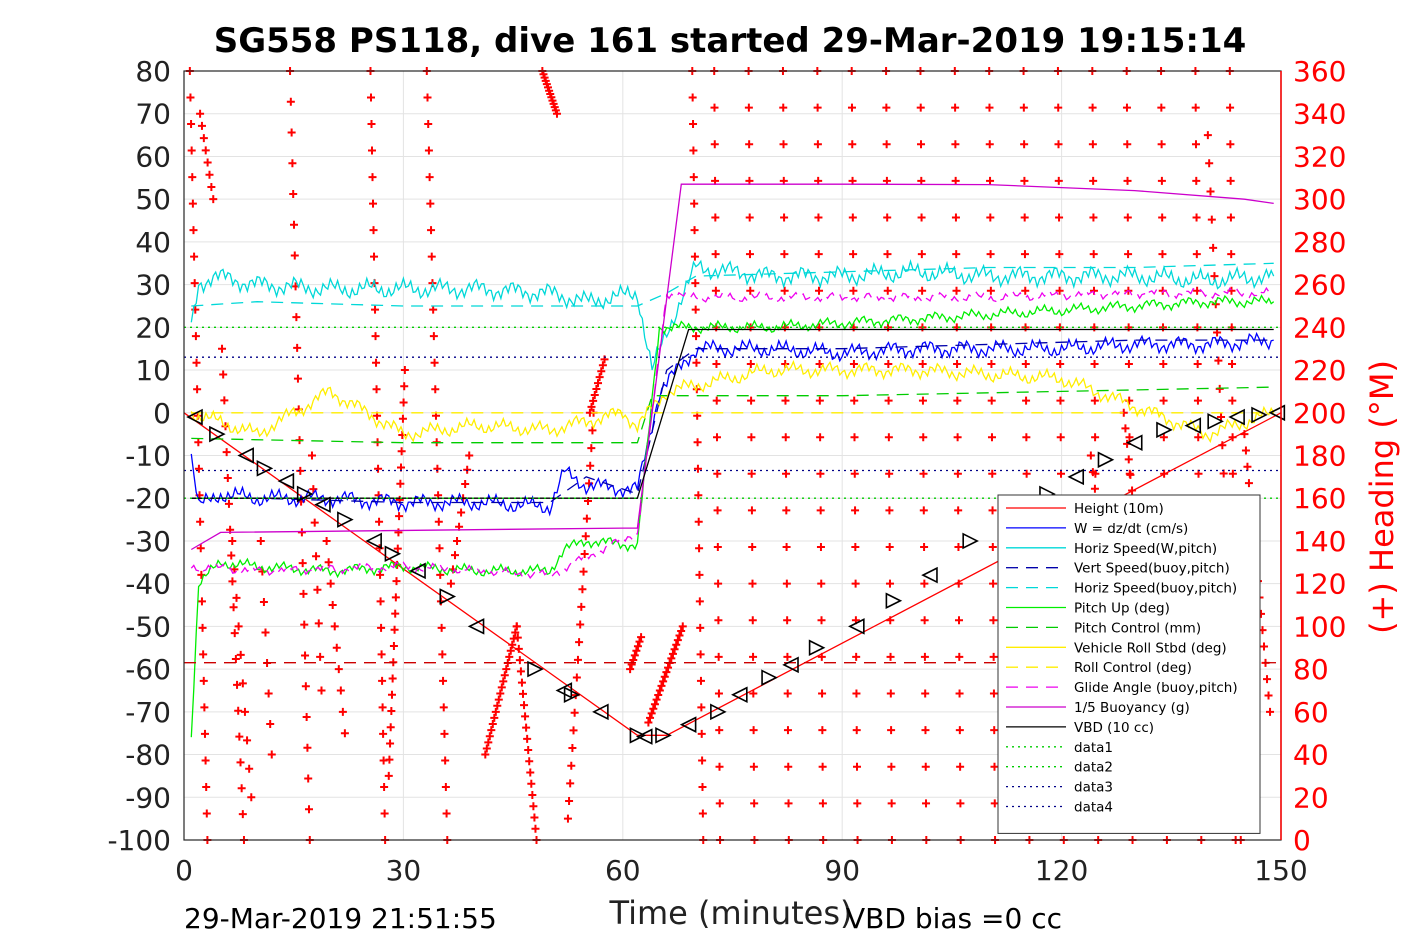 This screenshot has height=945, width=1417. What do you see at coordinates (1114, 728) in the screenshot?
I see `legend-label: VBD (10 cc)` at bounding box center [1114, 728].